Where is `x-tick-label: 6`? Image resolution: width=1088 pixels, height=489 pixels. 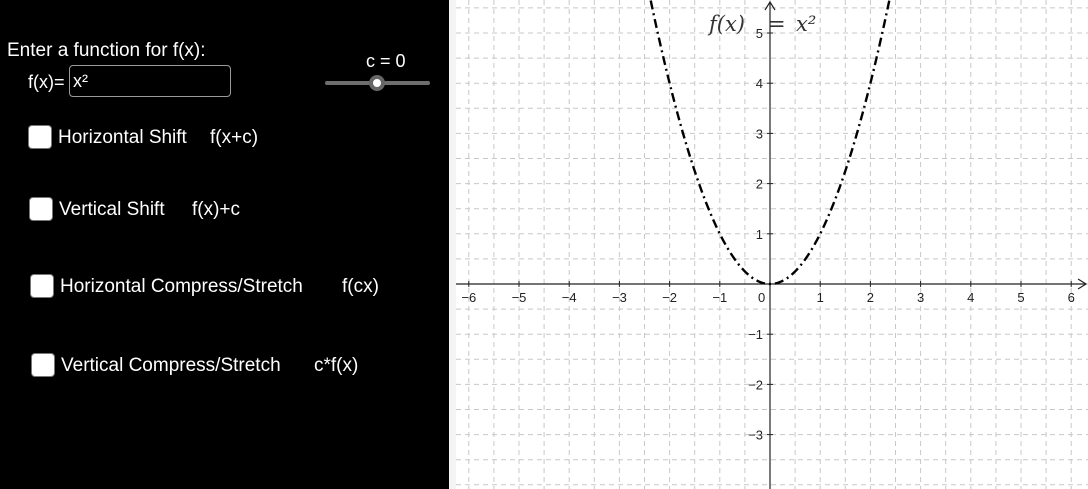
x-tick-label: 6 is located at coordinates (1071, 297).